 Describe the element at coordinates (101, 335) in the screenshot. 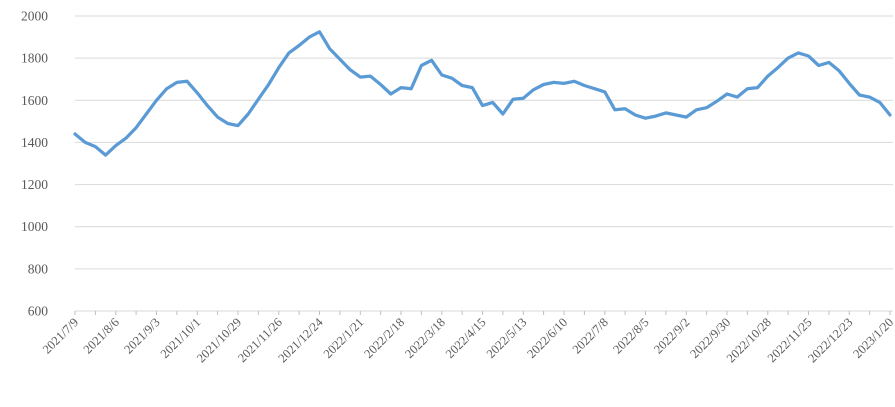

I see `x-axis-tick-label: 2021/8/6` at that location.